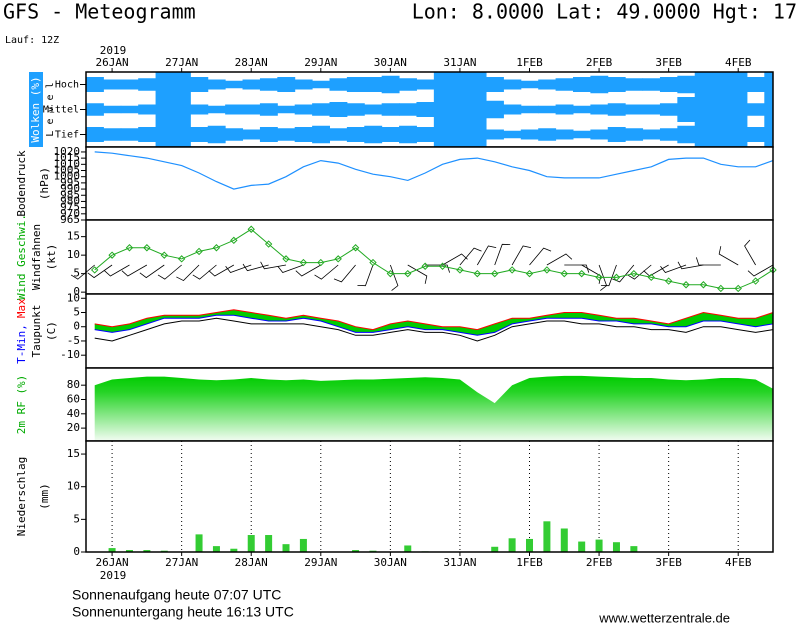 The width and height of the screenshot is (800, 625). What do you see at coordinates (73, 413) in the screenshot?
I see `y-tick-label: 40` at bounding box center [73, 413].